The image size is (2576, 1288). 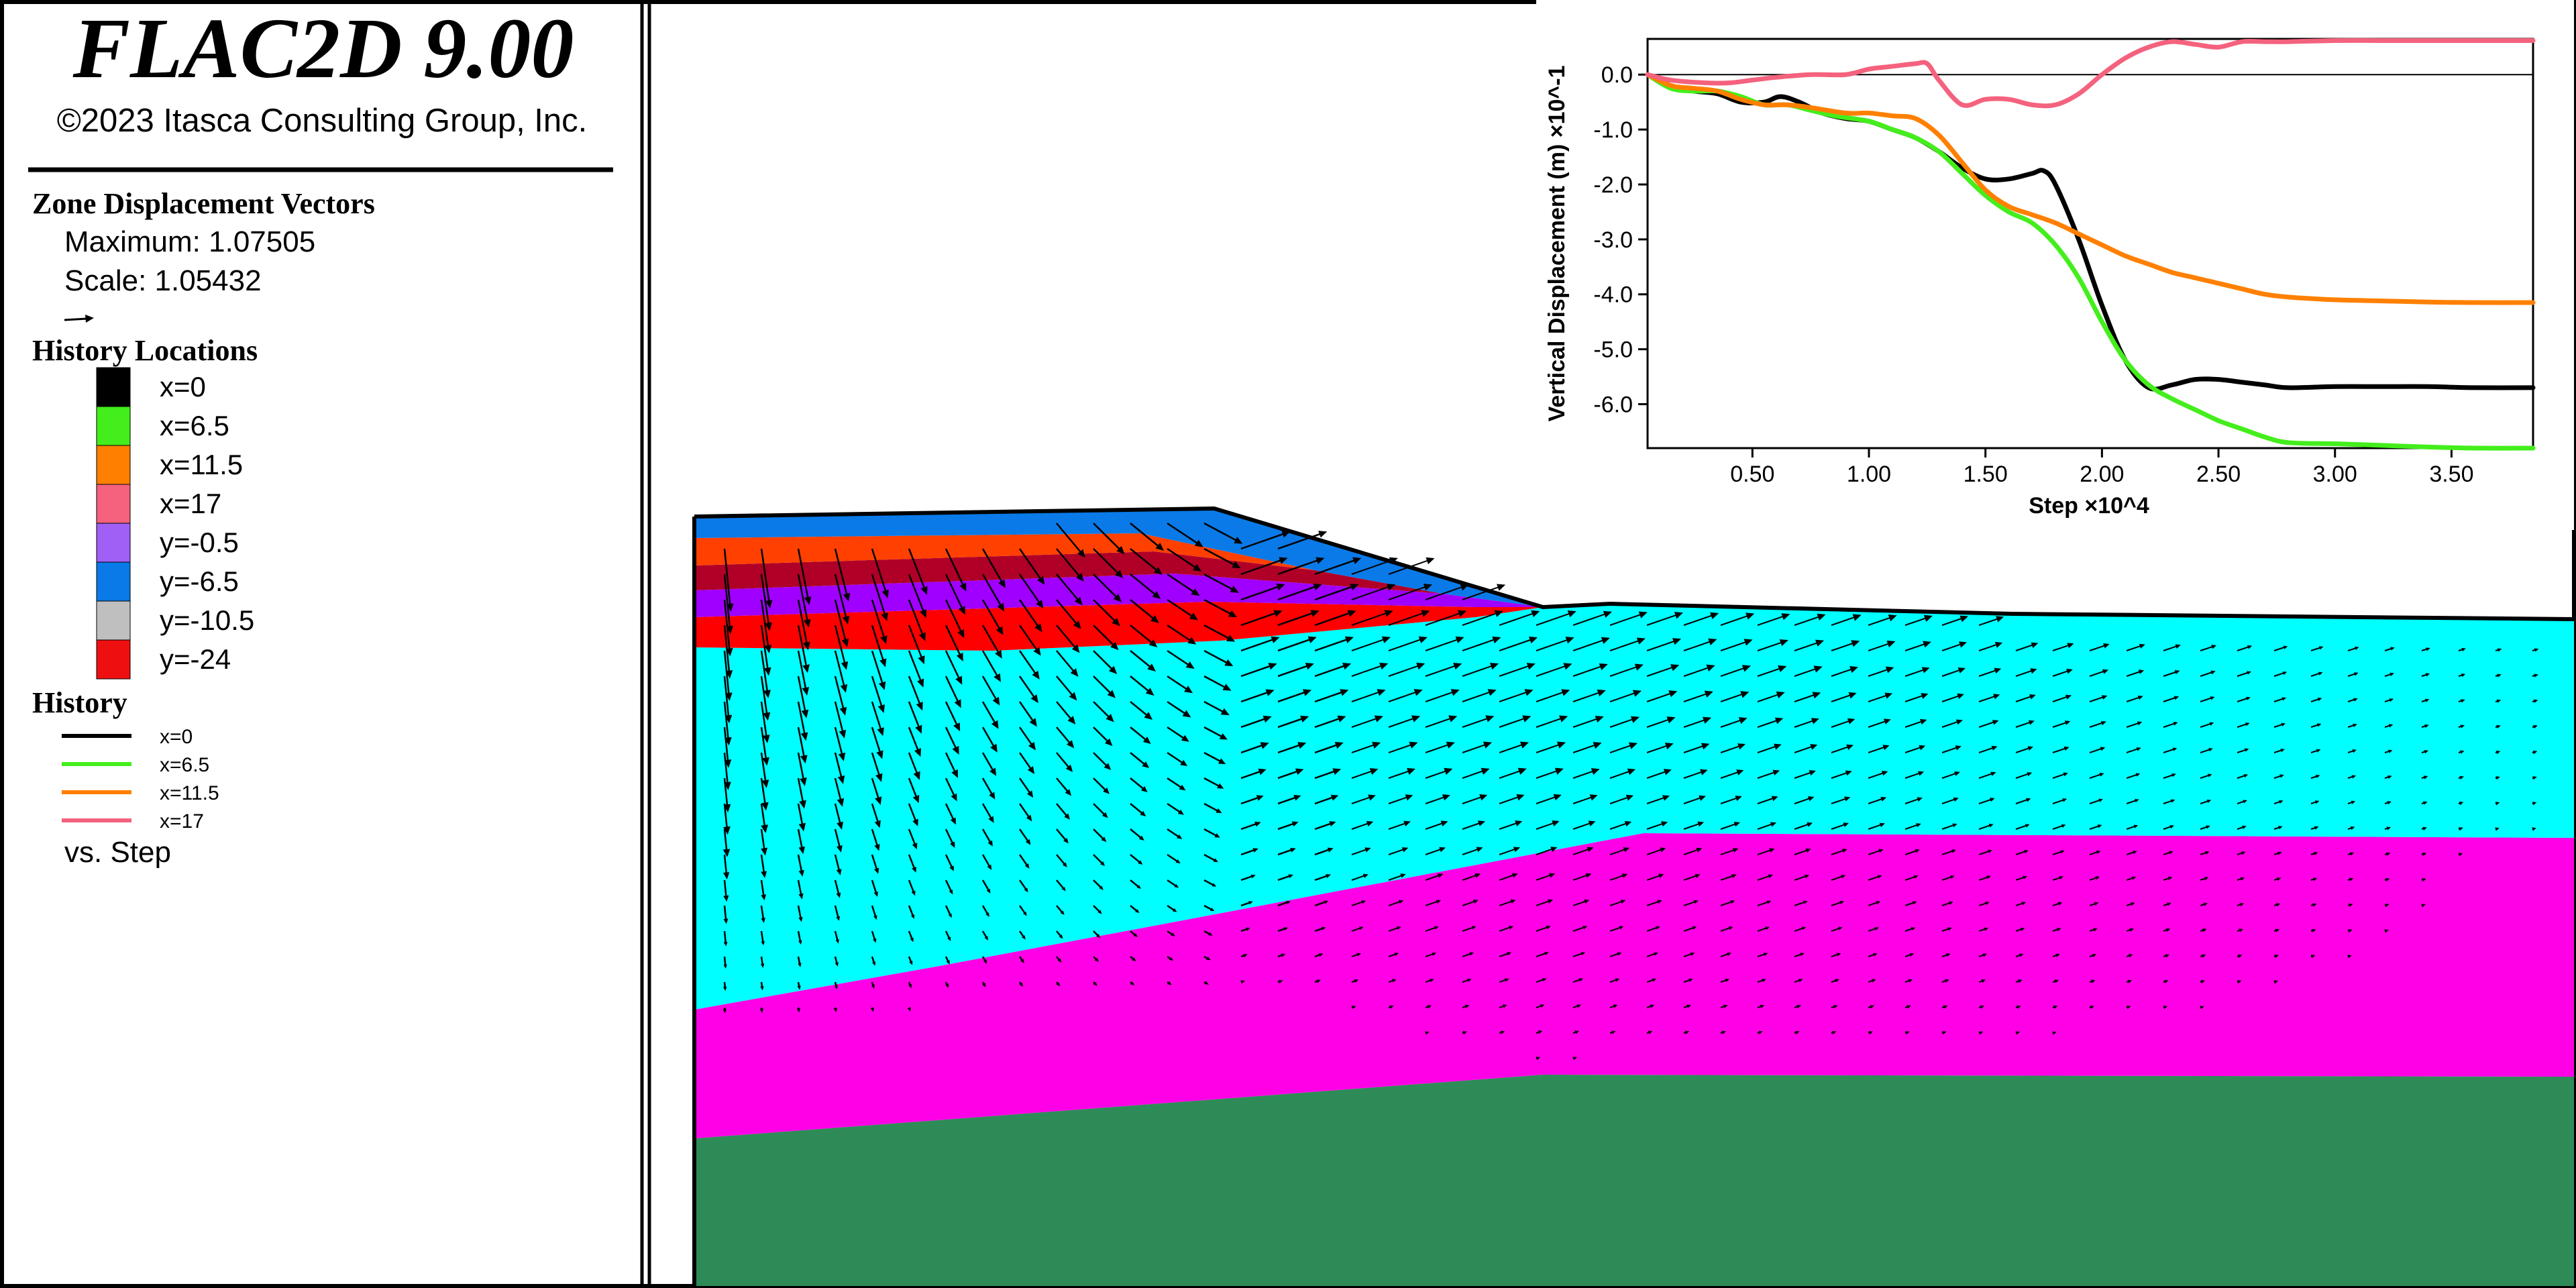 I want to click on x-axis-label: Step ×10^4, so click(x=2089, y=506).